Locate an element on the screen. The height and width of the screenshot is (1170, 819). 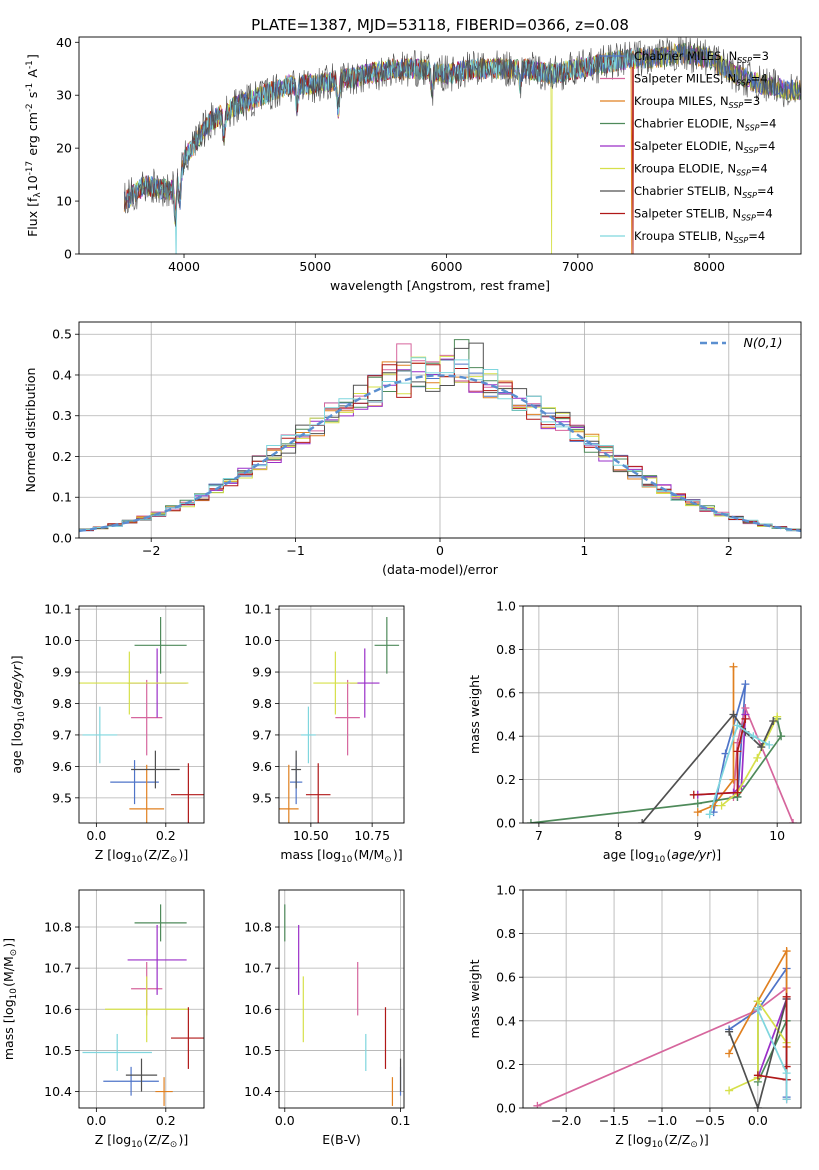
x-axis-label: age [log10 (age/yr)] is located at coordinates (662, 856).